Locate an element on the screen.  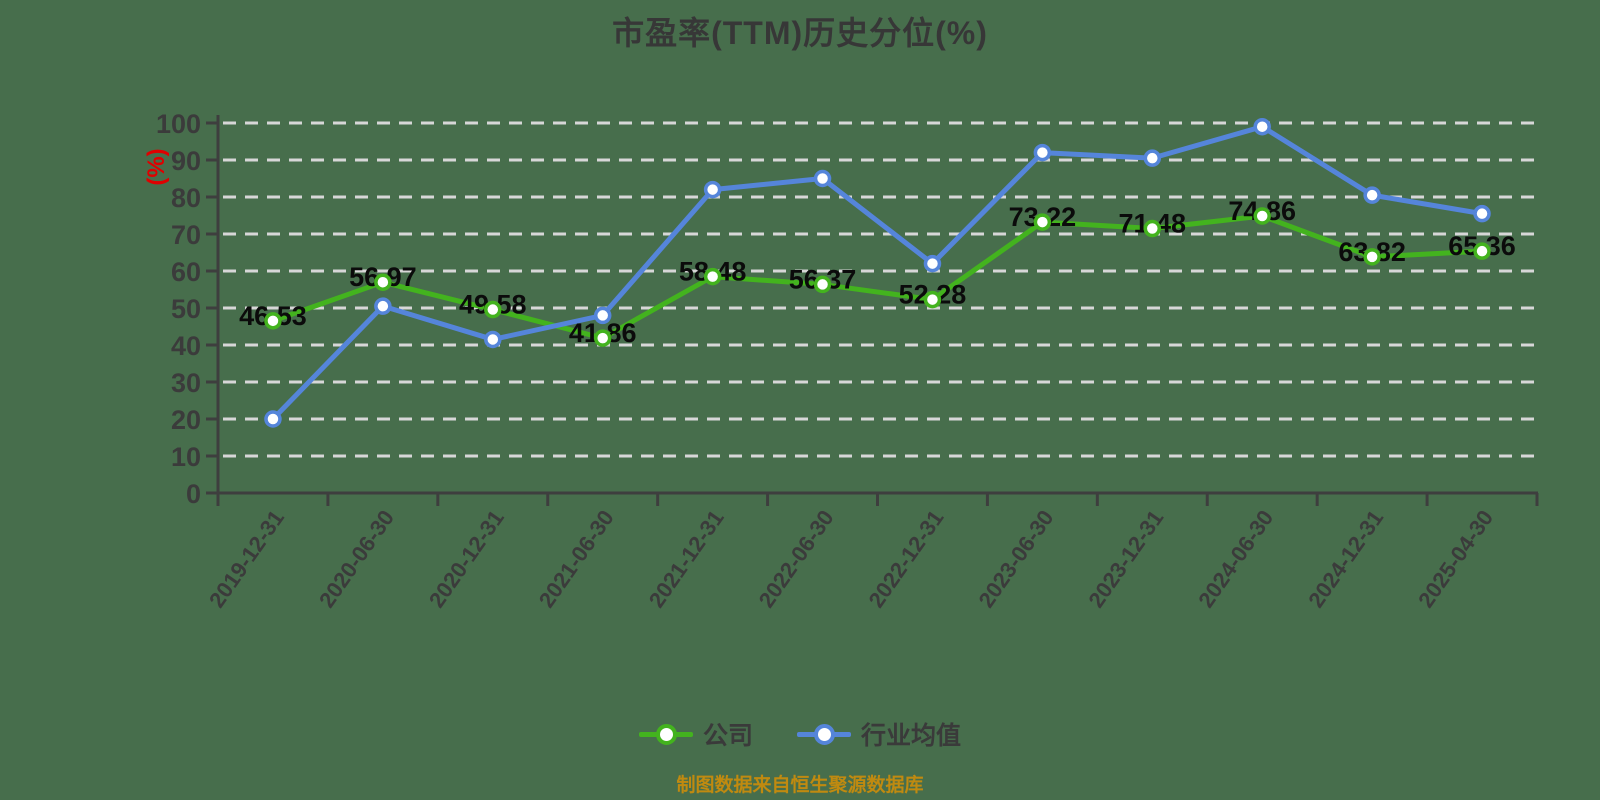
y-tick-label: 10 is located at coordinates (186, 457).